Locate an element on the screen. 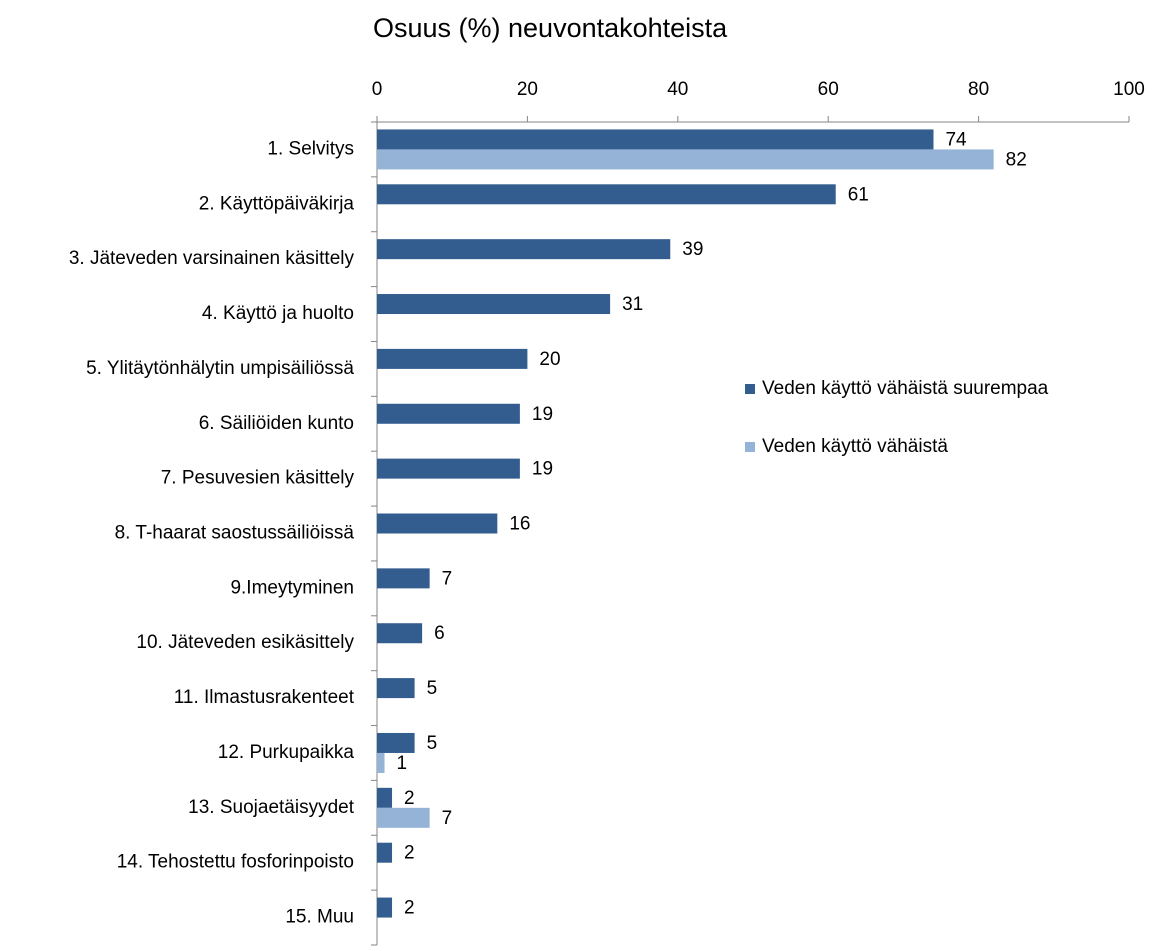 The image size is (1152, 951). x-tick-label: 0 is located at coordinates (377, 89).